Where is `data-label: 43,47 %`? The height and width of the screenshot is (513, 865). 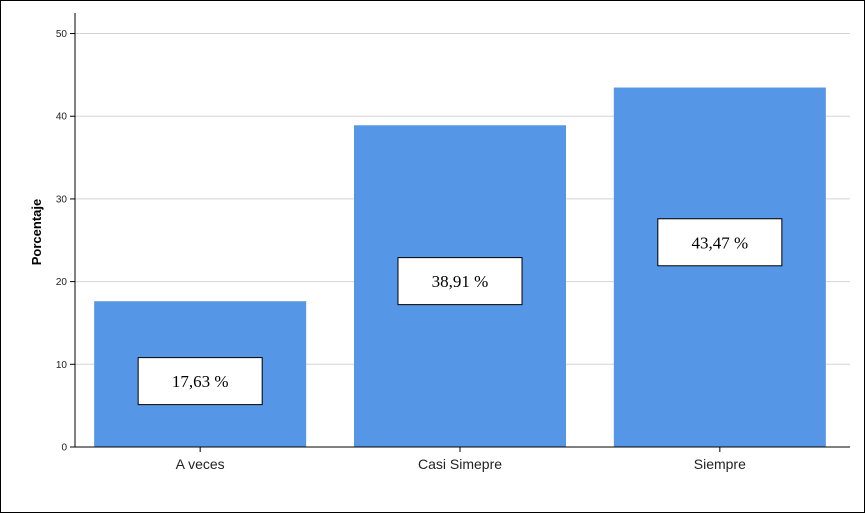
data-label: 43,47 % is located at coordinates (720, 242).